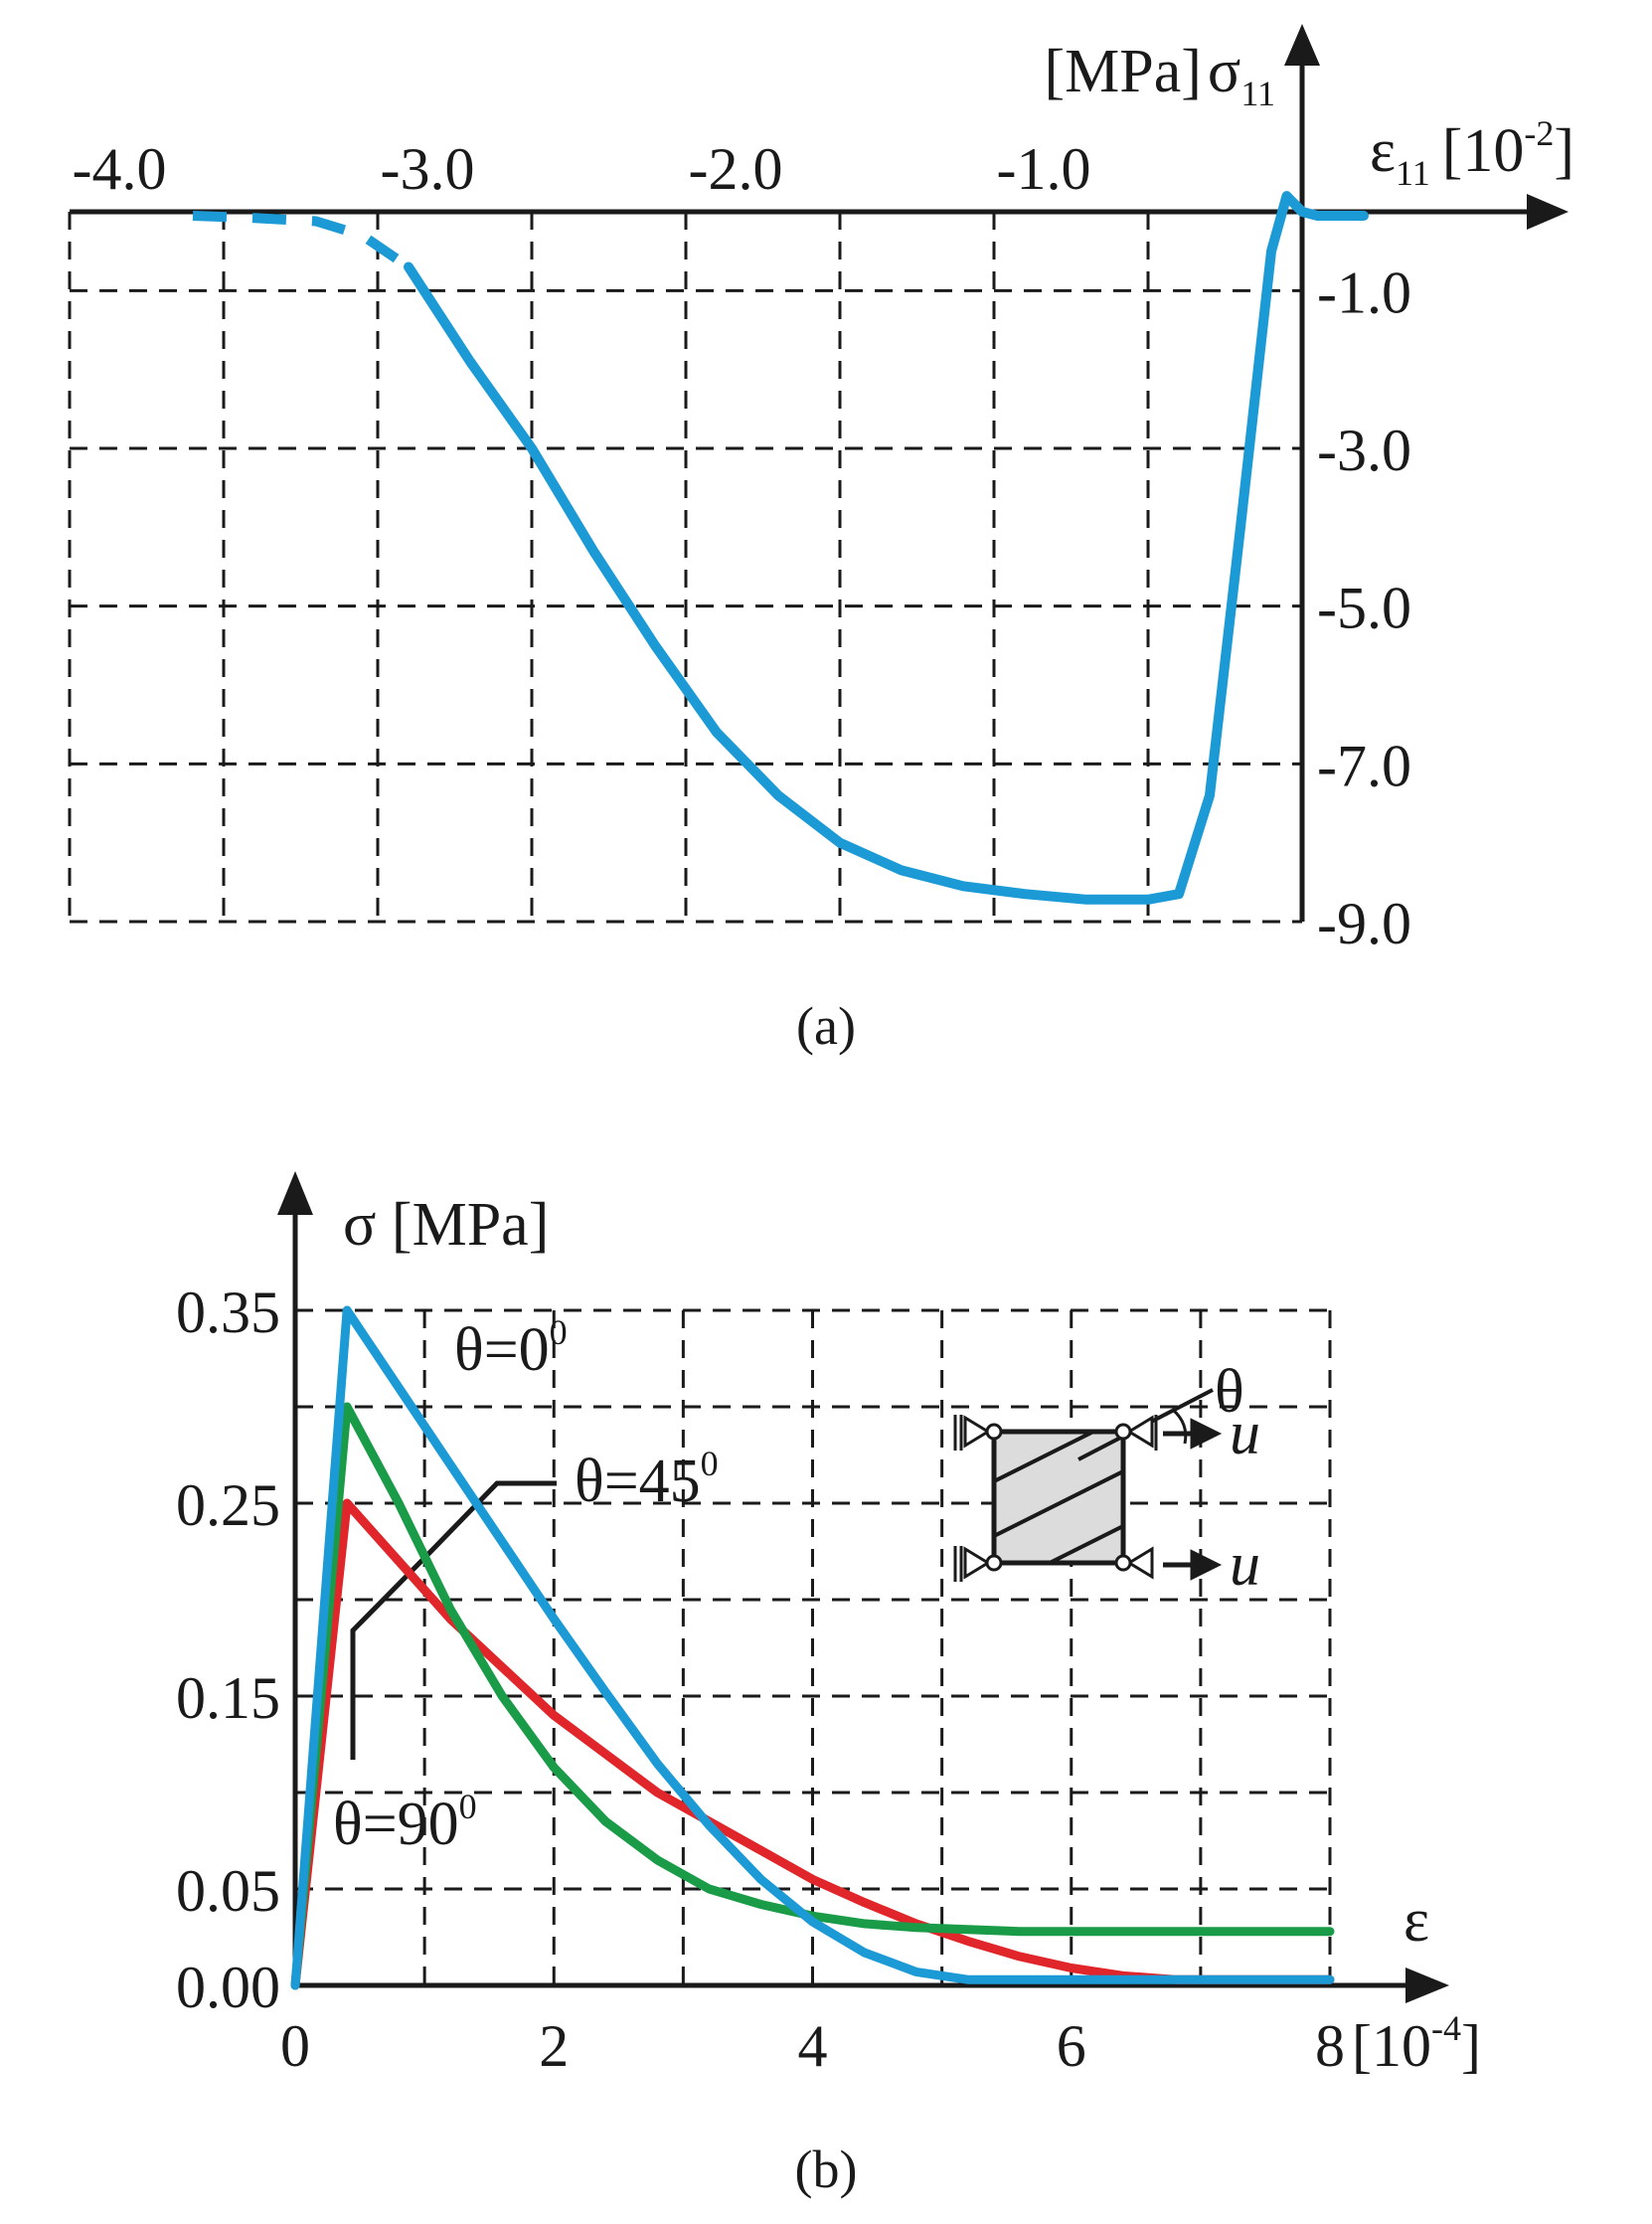 The height and width of the screenshot is (2224, 1652). I want to click on panel-b-x-tick-label: 8, so click(1330, 2046).